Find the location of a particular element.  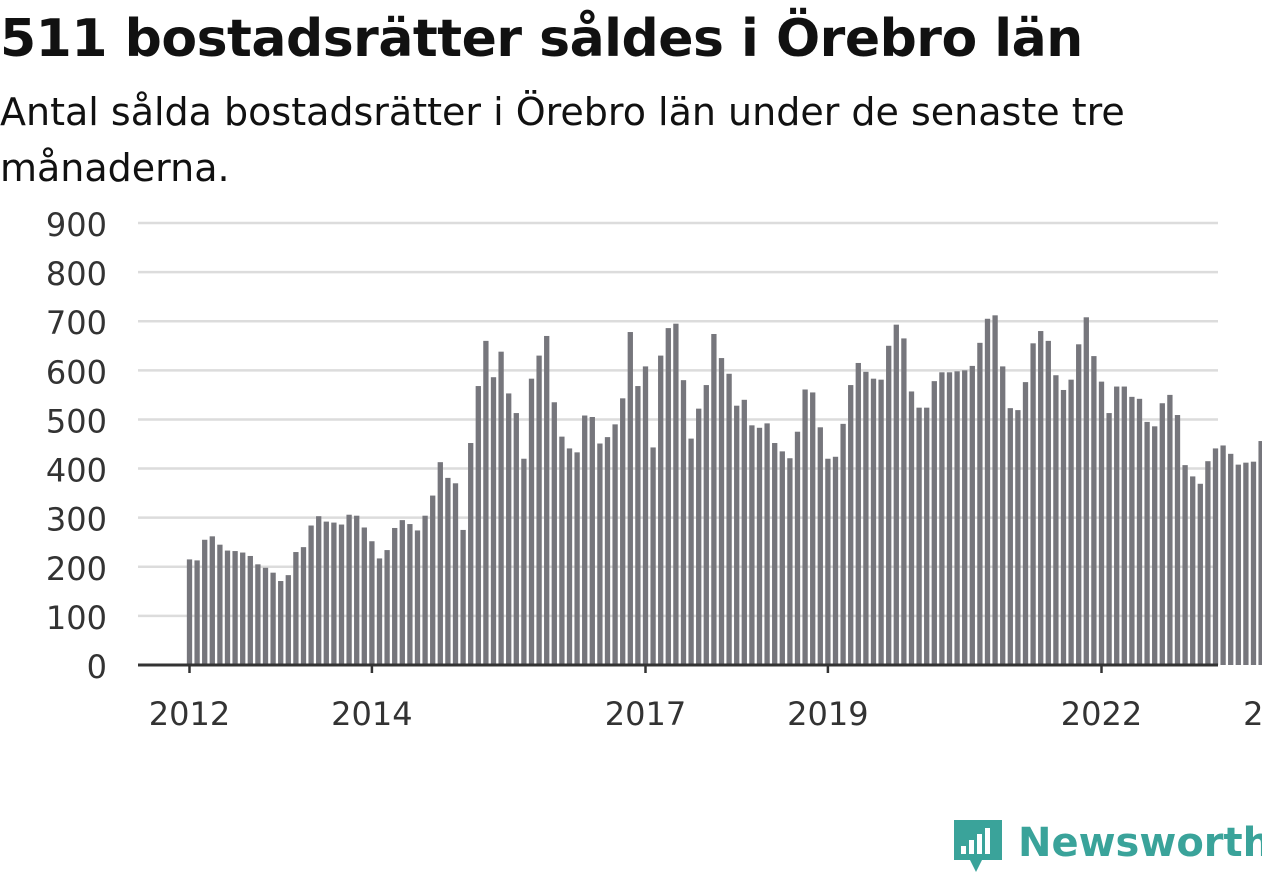

y-tick-label: 900 is located at coordinates (76, 225).